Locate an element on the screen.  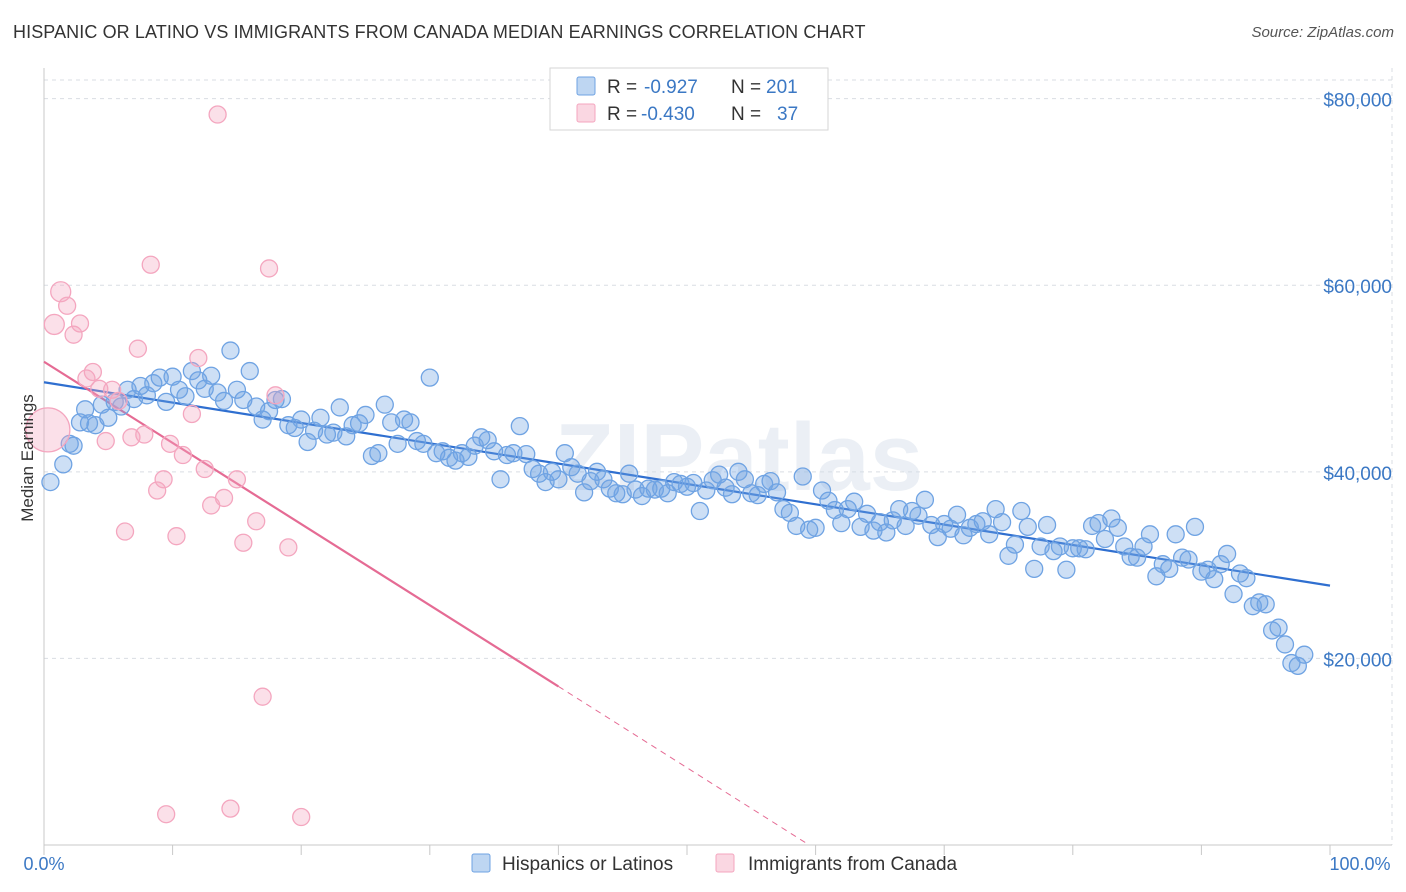
x-tick-label-0: 0.0% is located at coordinates (43, 864).